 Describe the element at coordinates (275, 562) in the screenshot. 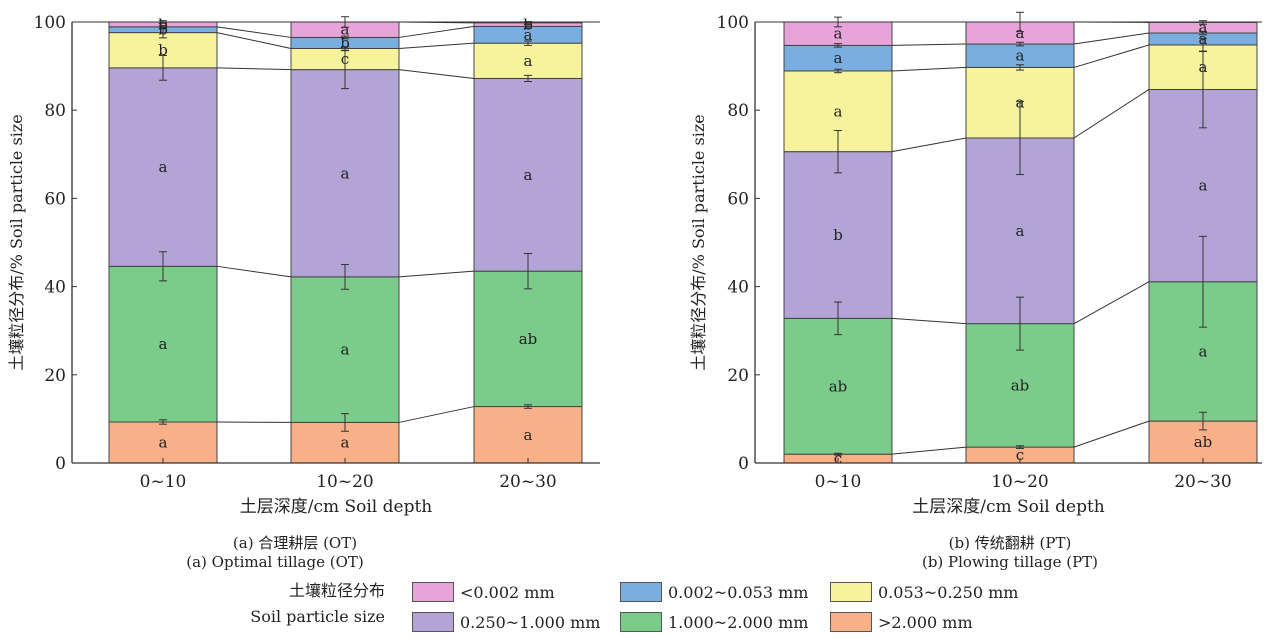

I see `caption-a-en: (a) Optimal tillage (OT)` at that location.